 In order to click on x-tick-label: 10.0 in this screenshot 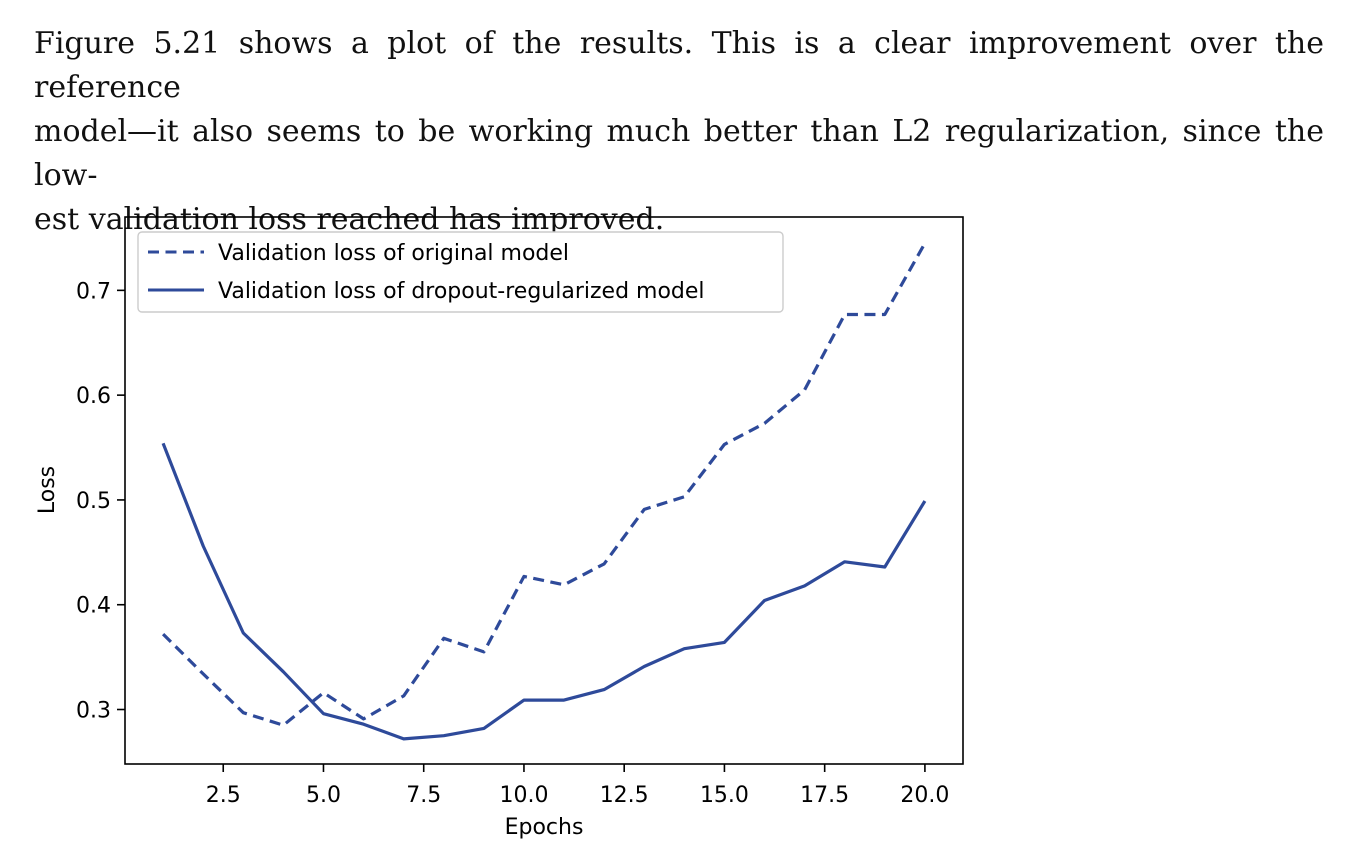, I will do `click(523, 795)`.